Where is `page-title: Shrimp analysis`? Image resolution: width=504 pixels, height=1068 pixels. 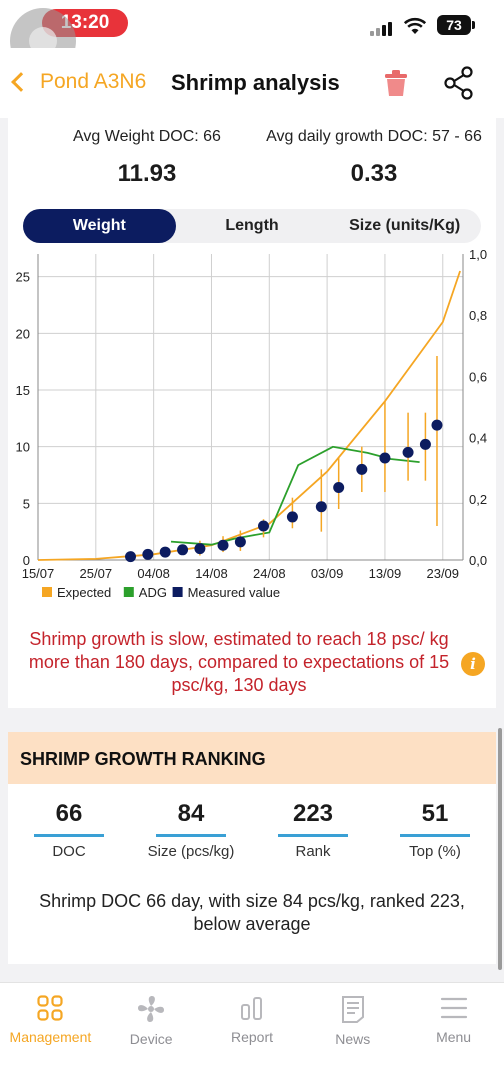
page-title: Shrimp analysis is located at coordinates (255, 82).